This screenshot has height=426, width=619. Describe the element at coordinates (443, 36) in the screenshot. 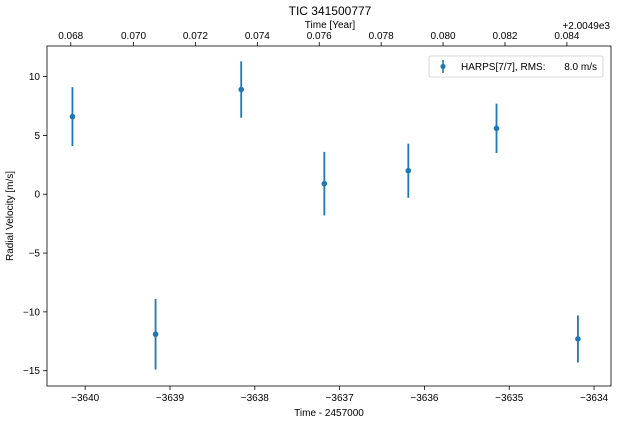

I see `top-tick-label: 0.080` at that location.